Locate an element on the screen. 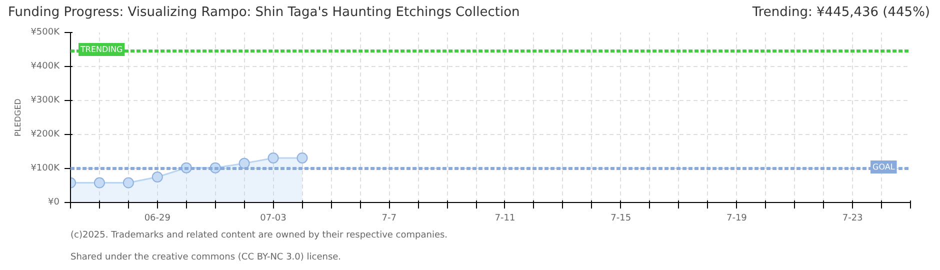 The width and height of the screenshot is (940, 270). chart-subtitle: Trending: ¥445,436 (445%) is located at coordinates (841, 13).